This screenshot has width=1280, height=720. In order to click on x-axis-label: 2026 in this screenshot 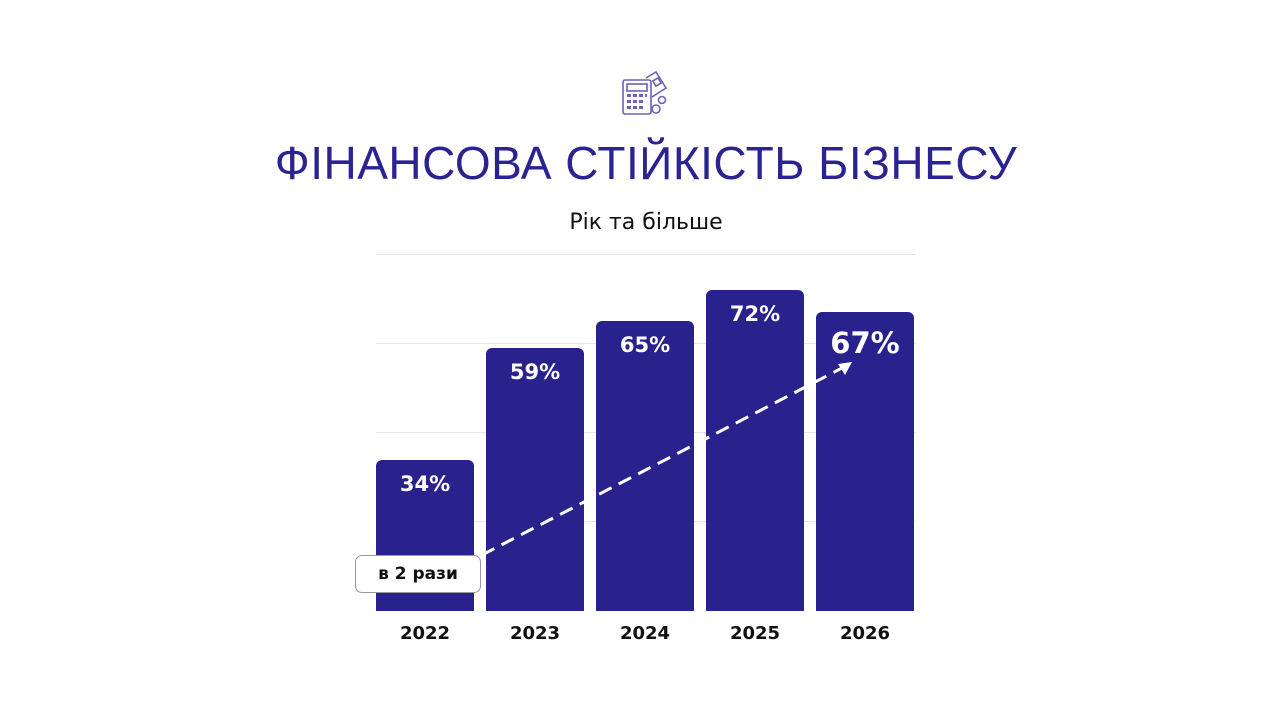, I will do `click(865, 633)`.